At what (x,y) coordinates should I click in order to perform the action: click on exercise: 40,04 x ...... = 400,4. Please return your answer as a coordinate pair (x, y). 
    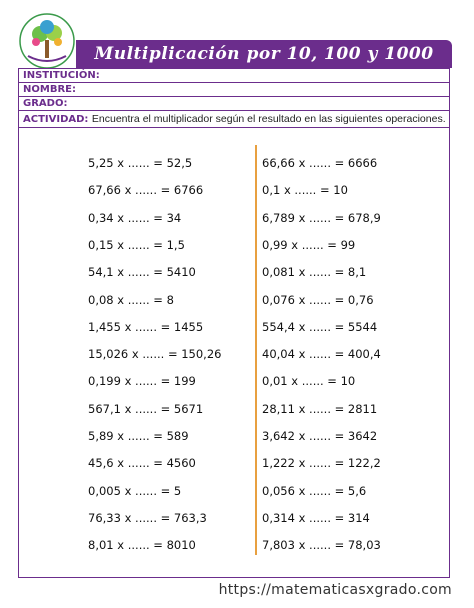
    Looking at the image, I should click on (321, 354).